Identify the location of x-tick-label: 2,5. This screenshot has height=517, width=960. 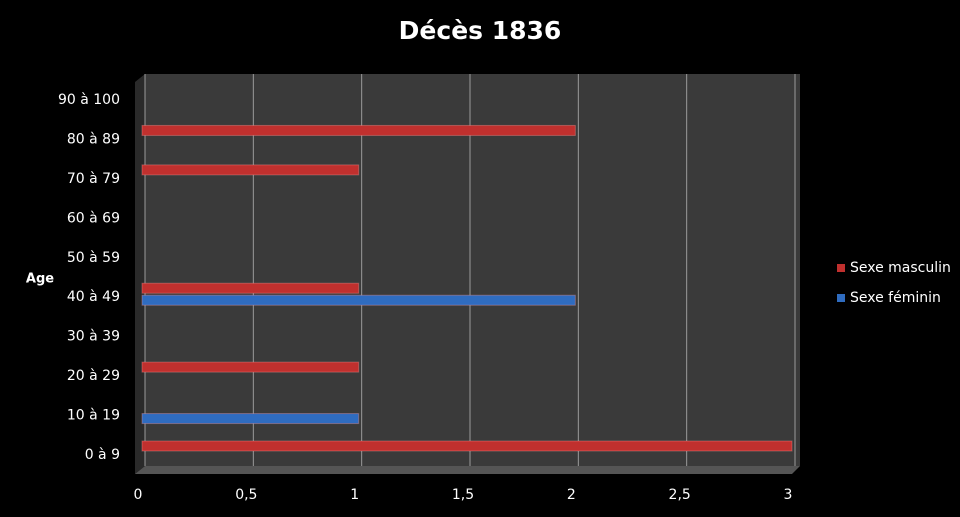
(680, 495).